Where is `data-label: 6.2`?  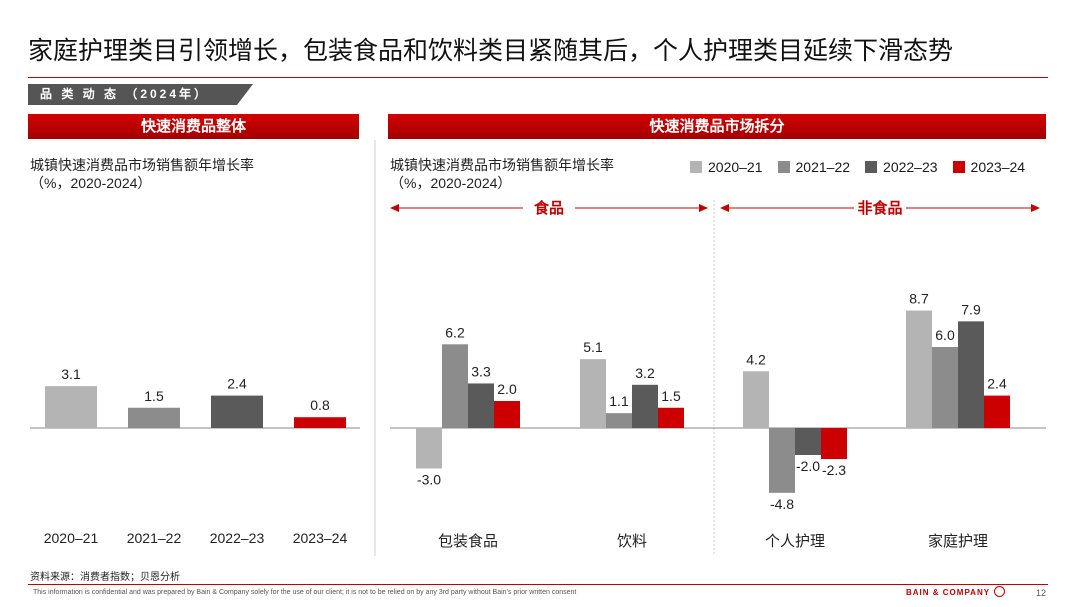
data-label: 6.2 is located at coordinates (455, 332).